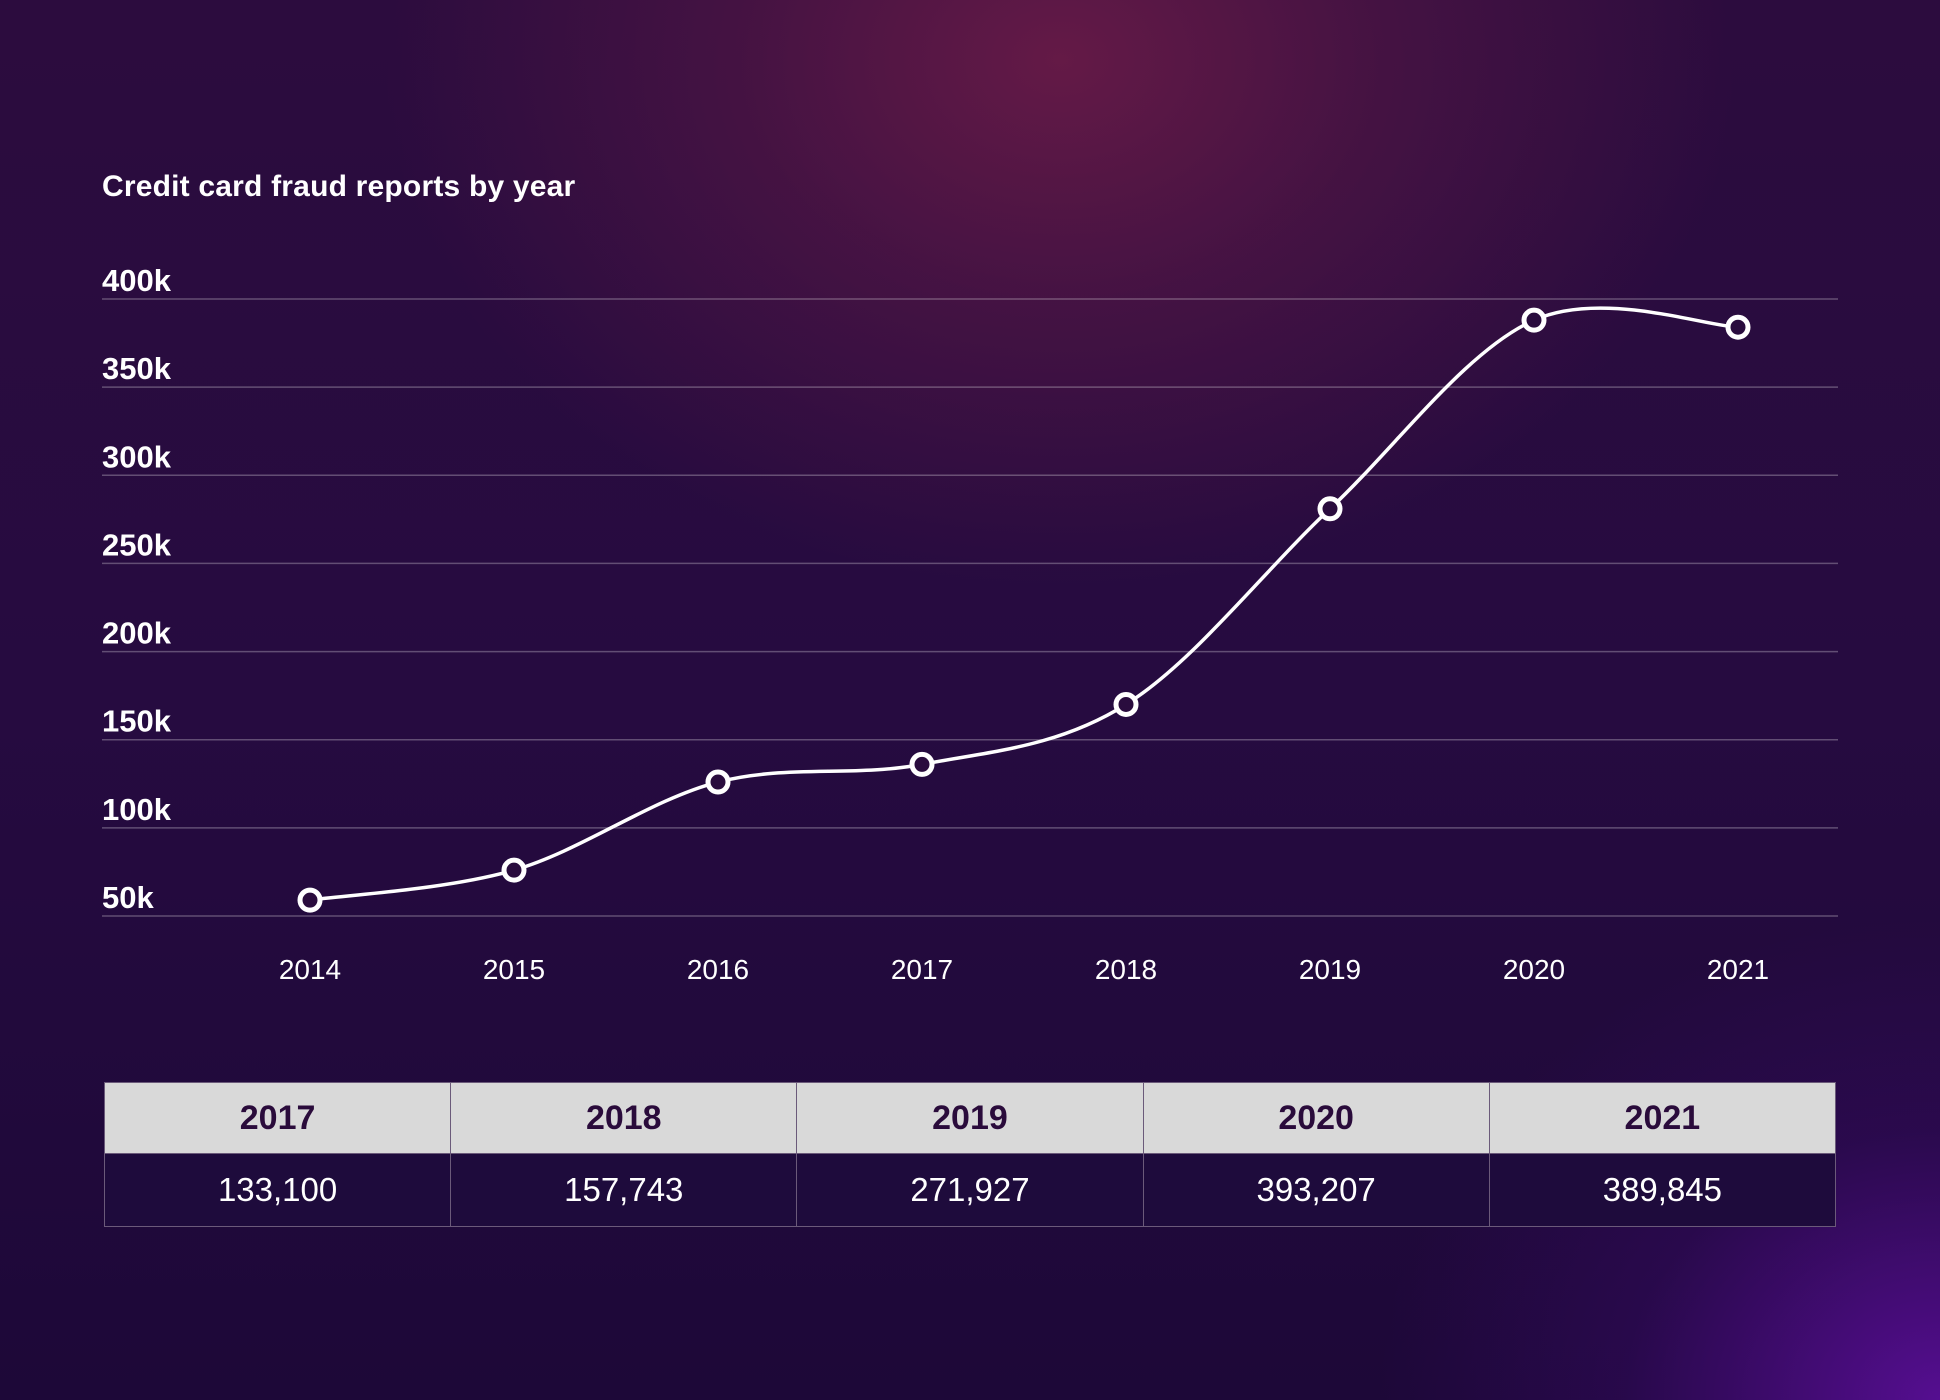 The height and width of the screenshot is (1400, 1940). What do you see at coordinates (128, 897) in the screenshot?
I see `y-tick-label: 50k` at bounding box center [128, 897].